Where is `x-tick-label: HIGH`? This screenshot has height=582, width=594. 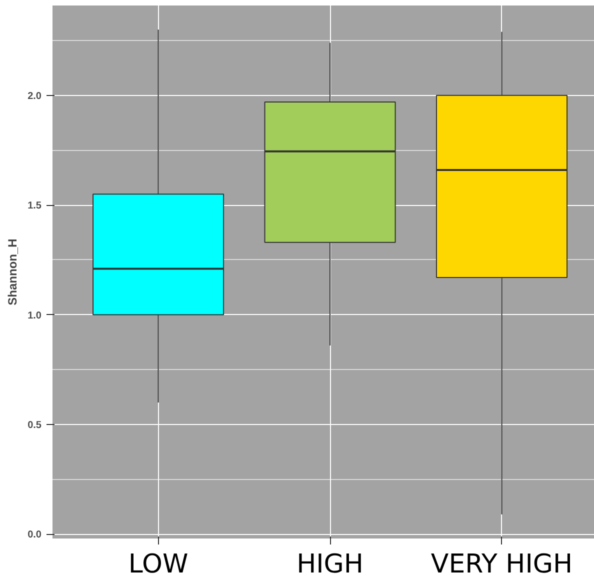
x-tick-label: HIGH is located at coordinates (330, 565).